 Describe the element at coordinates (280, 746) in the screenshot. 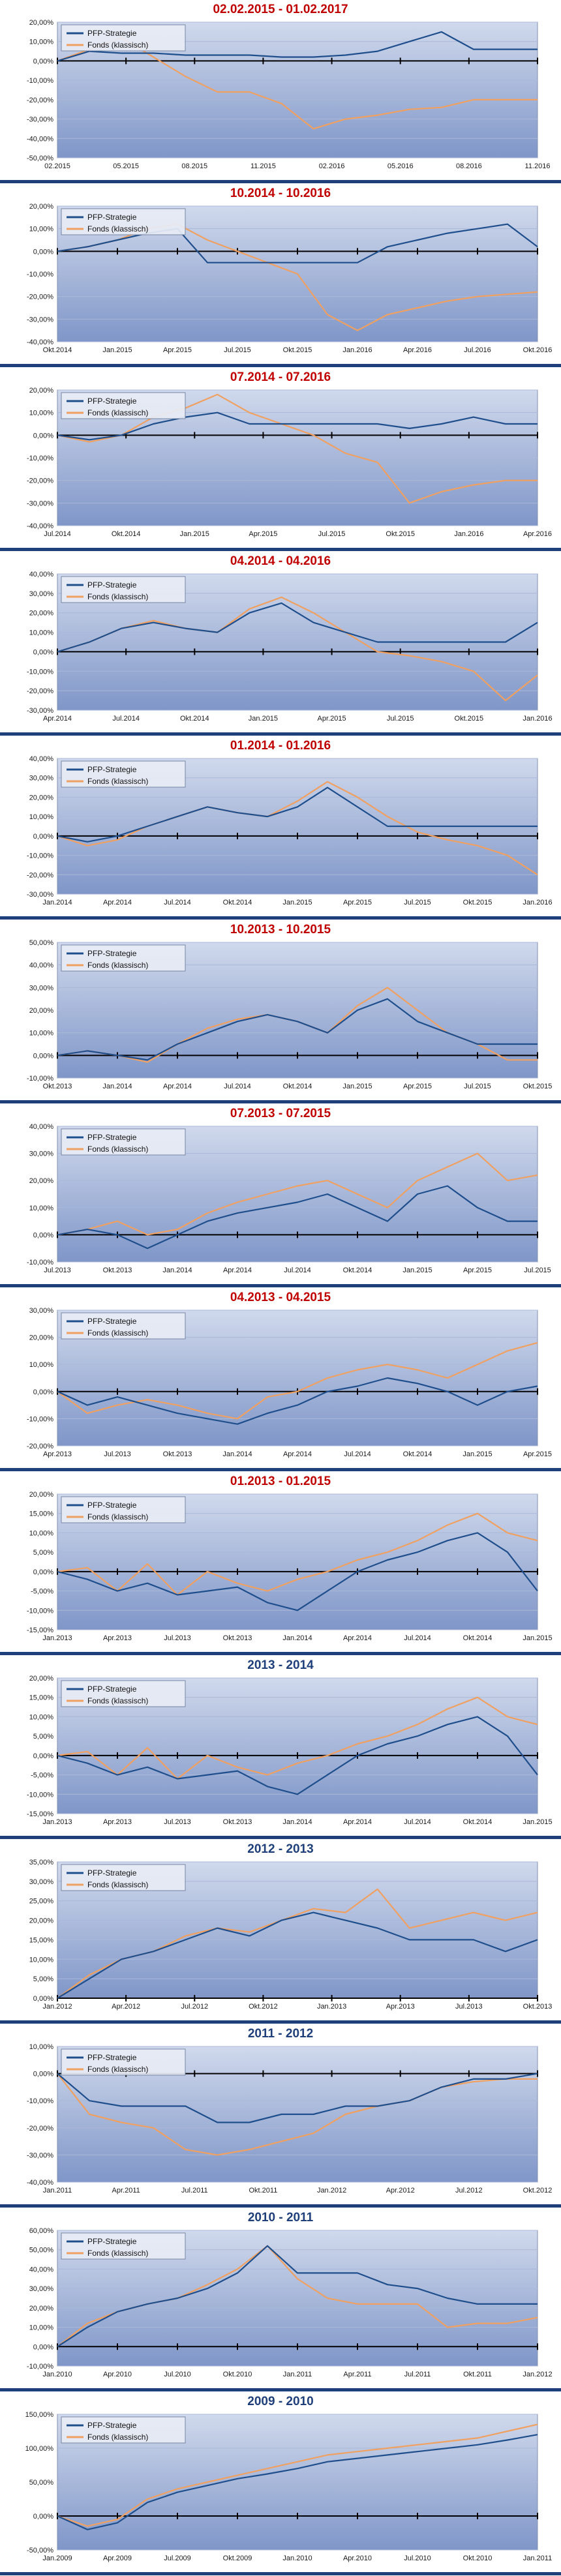

I see `chart-title: 01.2014 - 01.2016` at that location.